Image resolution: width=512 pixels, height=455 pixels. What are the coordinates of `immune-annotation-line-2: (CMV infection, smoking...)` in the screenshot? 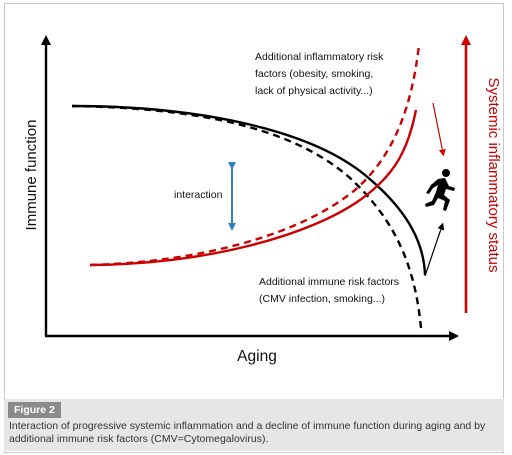 It's located at (322, 299).